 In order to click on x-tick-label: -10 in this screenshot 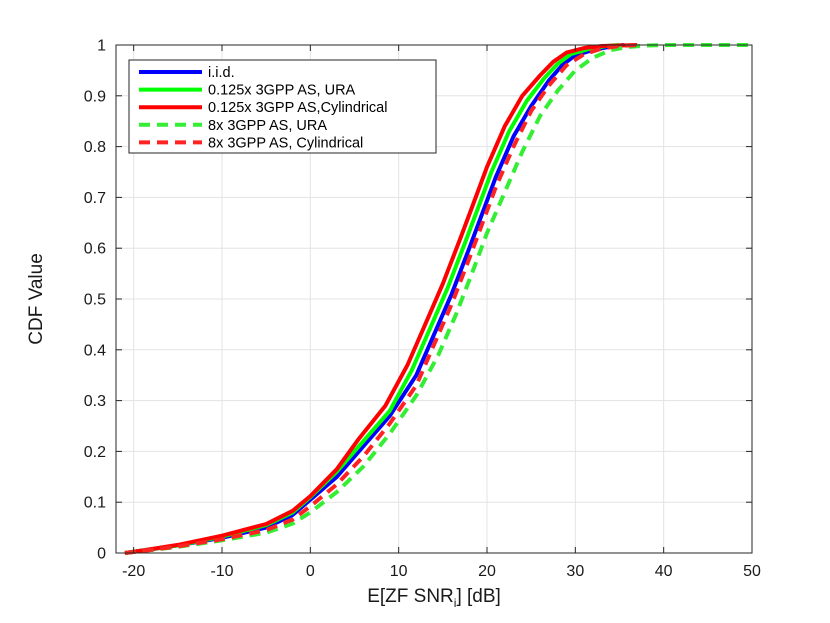, I will do `click(221, 571)`.